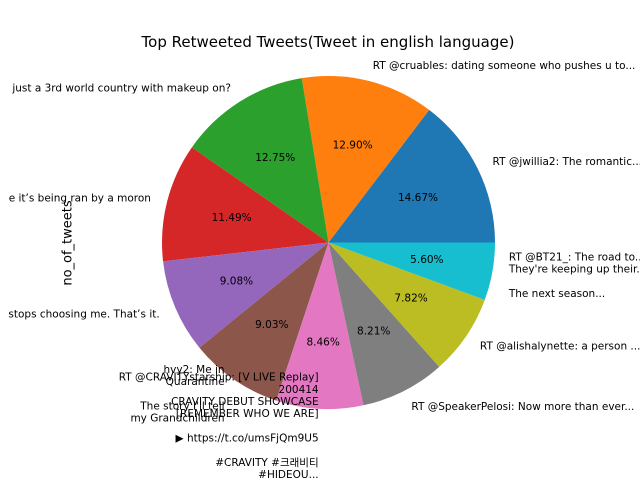 The width and height of the screenshot is (640, 480). Describe the element at coordinates (195, 382) in the screenshot. I see `pie-slice-label-line: Quarantine` at that location.